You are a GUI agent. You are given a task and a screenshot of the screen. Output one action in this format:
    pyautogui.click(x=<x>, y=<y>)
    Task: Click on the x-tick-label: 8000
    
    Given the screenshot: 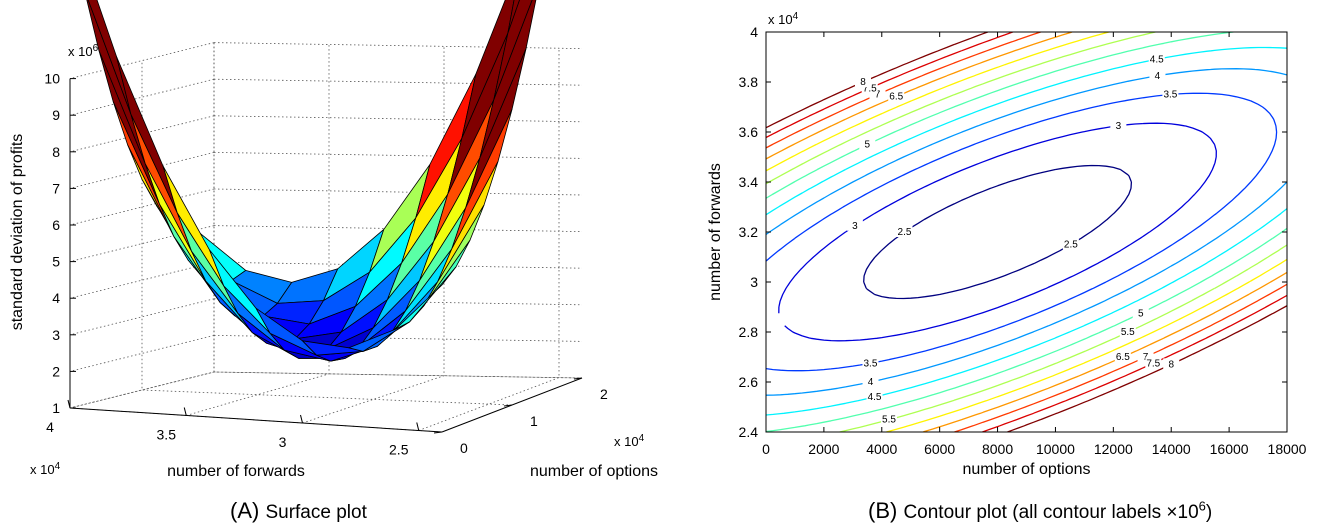 What is the action you would take?
    pyautogui.click(x=997, y=449)
    